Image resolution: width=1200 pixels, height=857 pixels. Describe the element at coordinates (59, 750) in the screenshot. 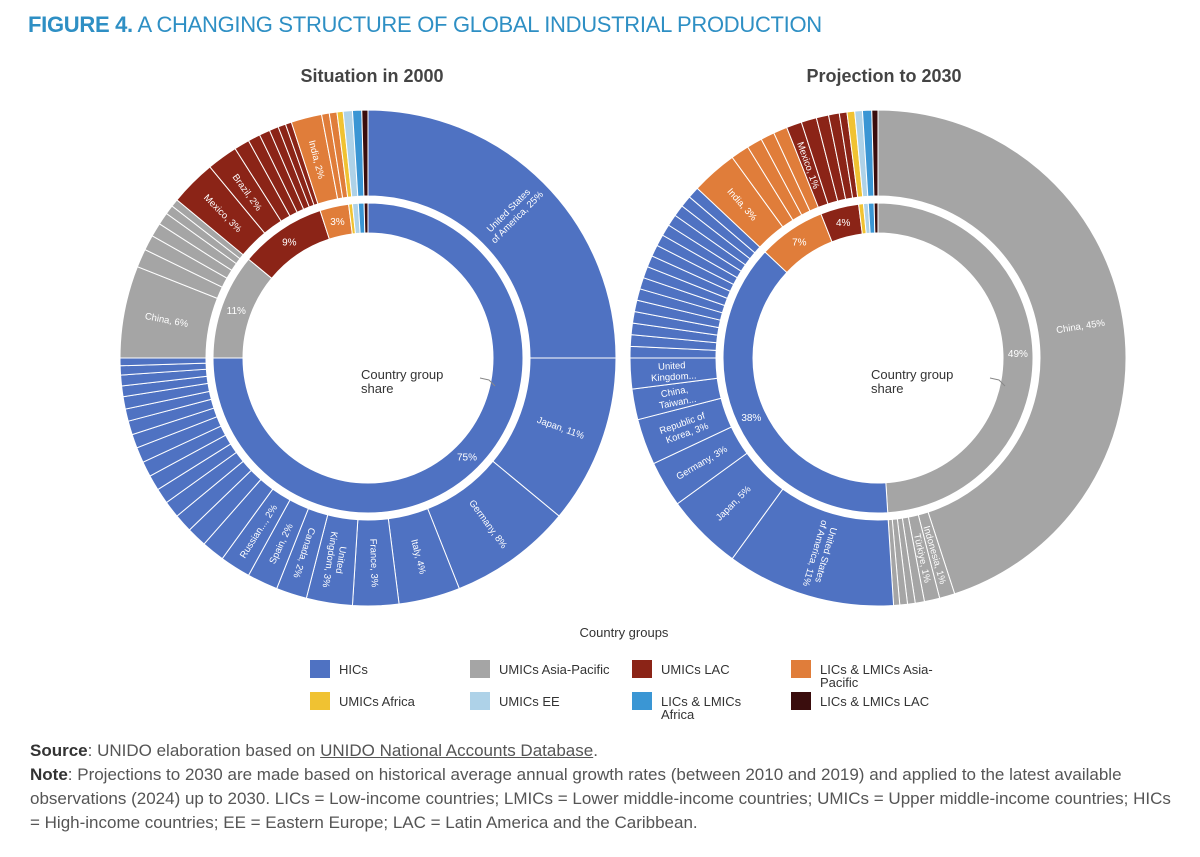

I see `source-label: Source` at that location.